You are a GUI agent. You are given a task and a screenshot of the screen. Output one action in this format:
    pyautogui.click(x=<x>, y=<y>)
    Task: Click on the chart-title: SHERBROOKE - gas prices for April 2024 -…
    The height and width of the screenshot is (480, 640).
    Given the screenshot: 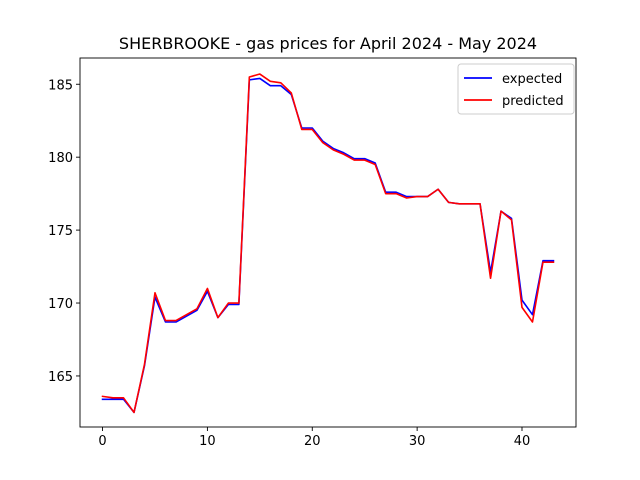 What is the action you would take?
    pyautogui.click(x=328, y=43)
    